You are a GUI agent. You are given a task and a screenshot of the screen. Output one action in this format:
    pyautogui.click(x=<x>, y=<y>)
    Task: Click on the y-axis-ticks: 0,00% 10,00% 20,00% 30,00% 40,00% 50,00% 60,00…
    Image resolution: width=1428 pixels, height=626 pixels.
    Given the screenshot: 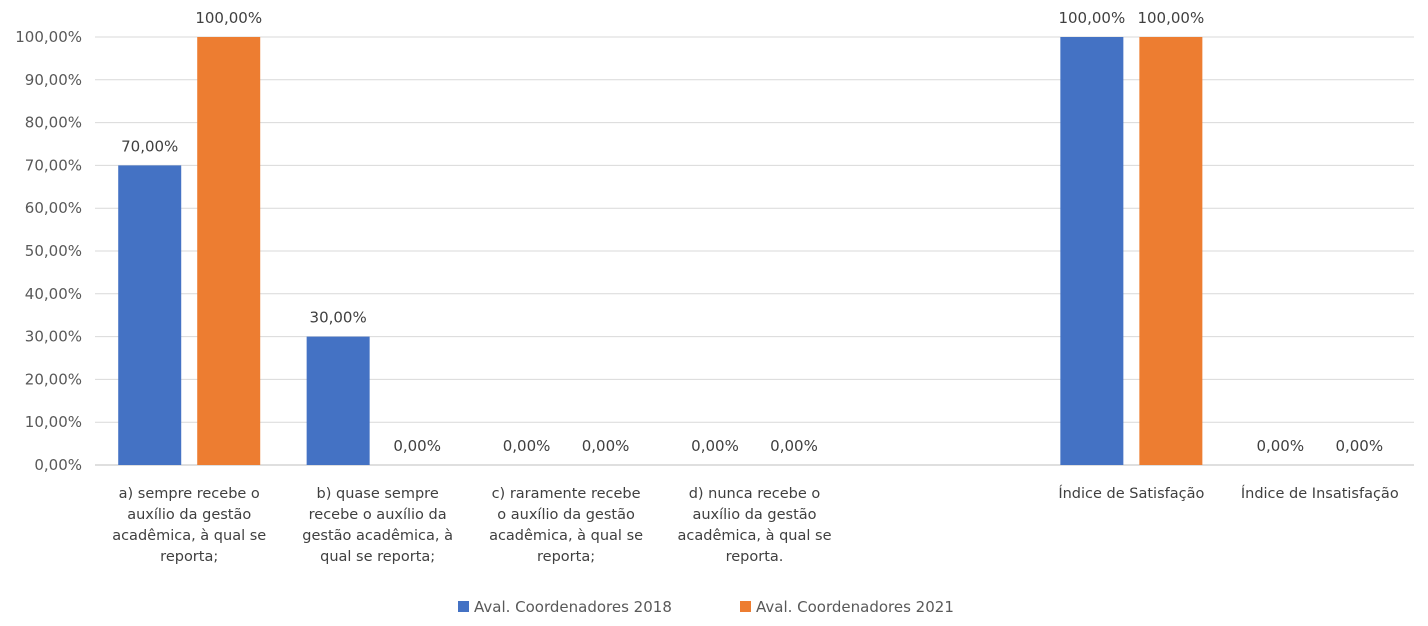 What is the action you would take?
    pyautogui.click(x=48, y=251)
    